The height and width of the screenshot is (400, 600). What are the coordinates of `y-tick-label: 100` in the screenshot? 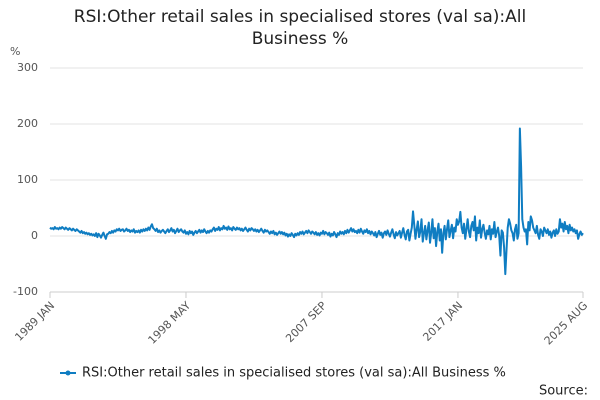 It's located at (27, 179).